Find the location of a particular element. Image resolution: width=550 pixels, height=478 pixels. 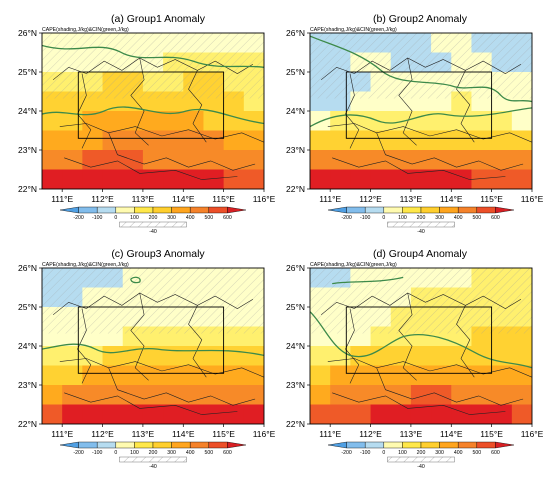

y-tick-label: 25°N is located at coordinates (295, 307).